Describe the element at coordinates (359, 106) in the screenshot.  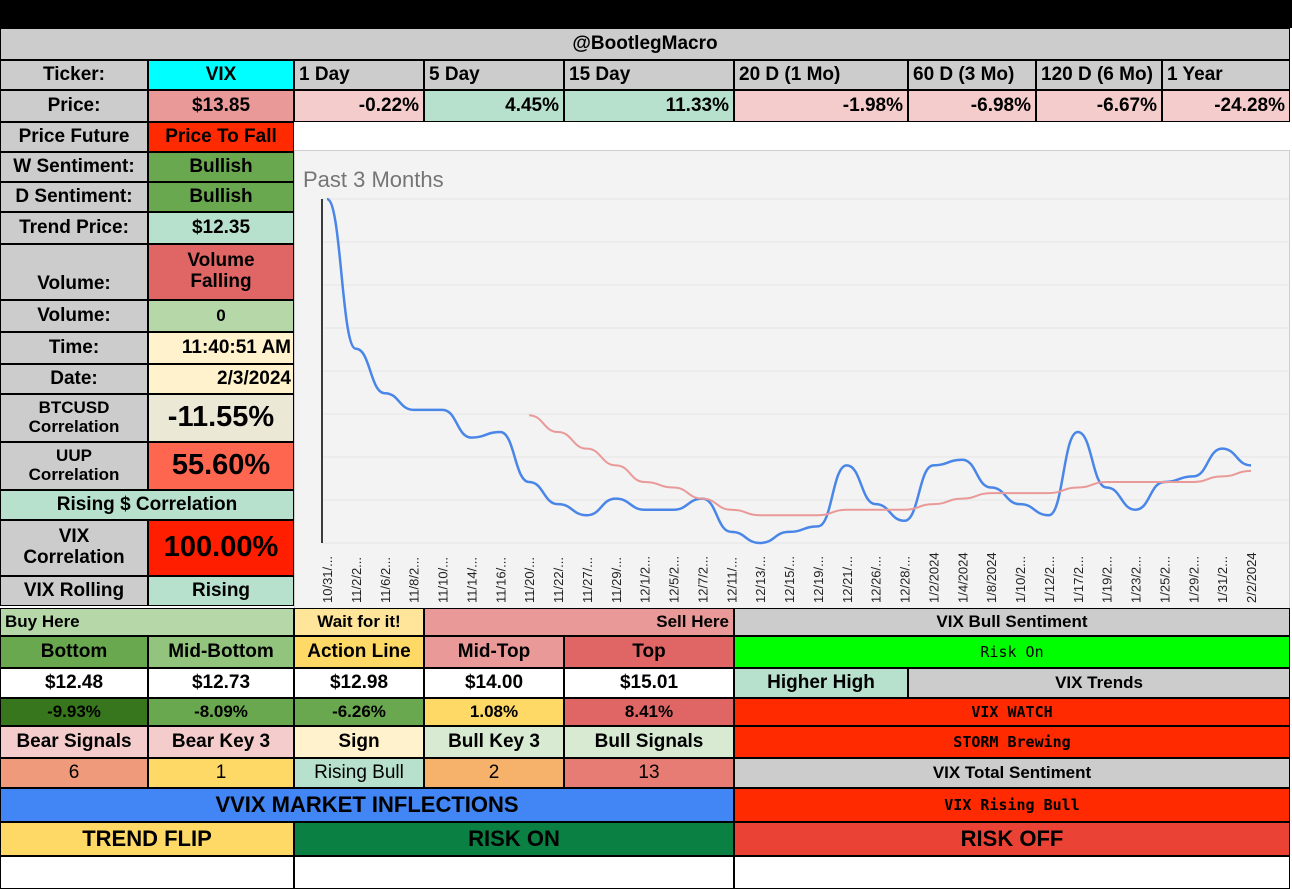
I see `period-1day-value: -0.22%` at that location.